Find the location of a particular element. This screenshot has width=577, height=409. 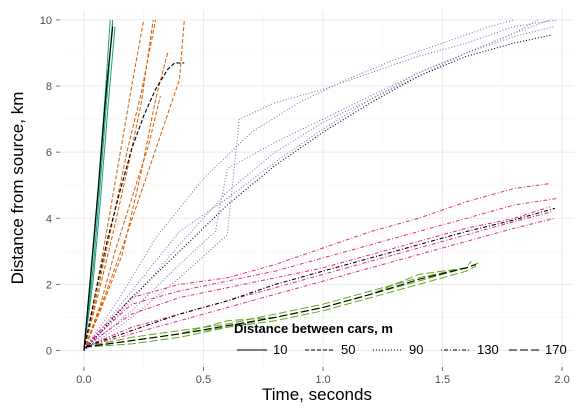

mean-line-50m is located at coordinates (134, 206).